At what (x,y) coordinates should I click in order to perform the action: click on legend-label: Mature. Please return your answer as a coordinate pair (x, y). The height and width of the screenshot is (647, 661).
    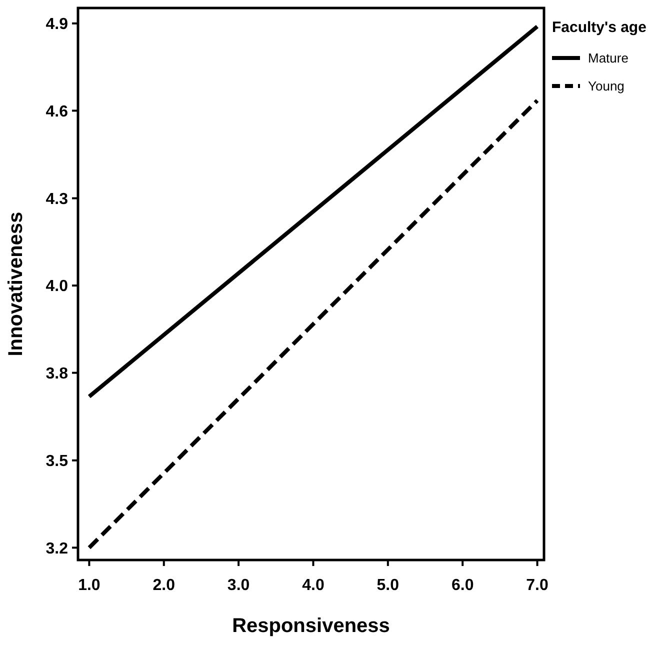
    Looking at the image, I should click on (608, 58).